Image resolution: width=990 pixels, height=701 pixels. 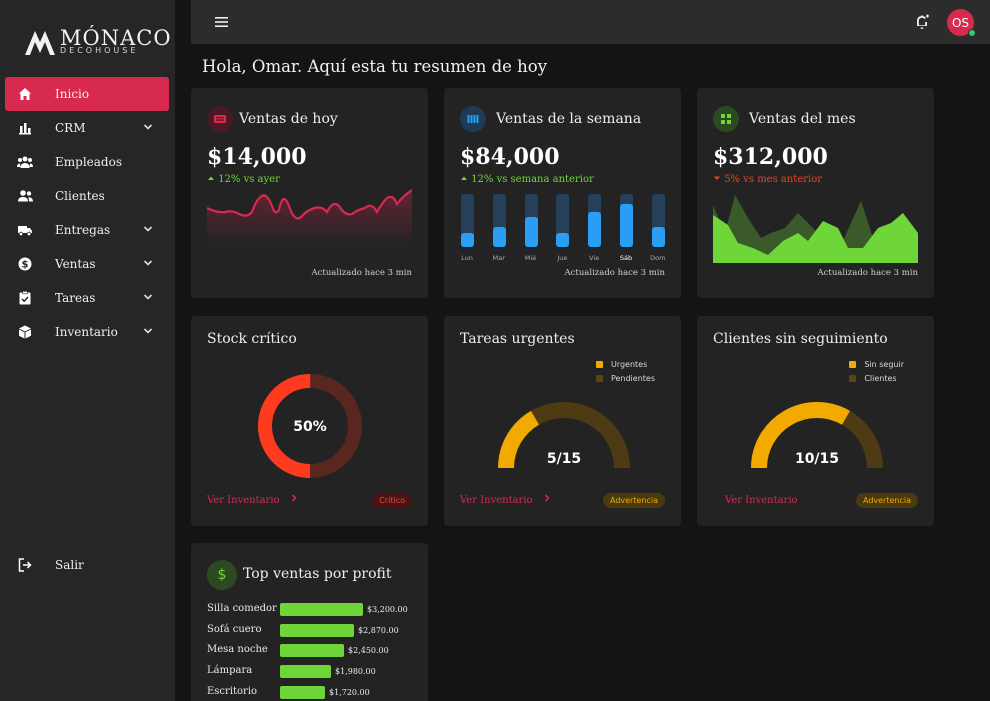 I want to click on card-title: Ventas de hoy, so click(x=288, y=119).